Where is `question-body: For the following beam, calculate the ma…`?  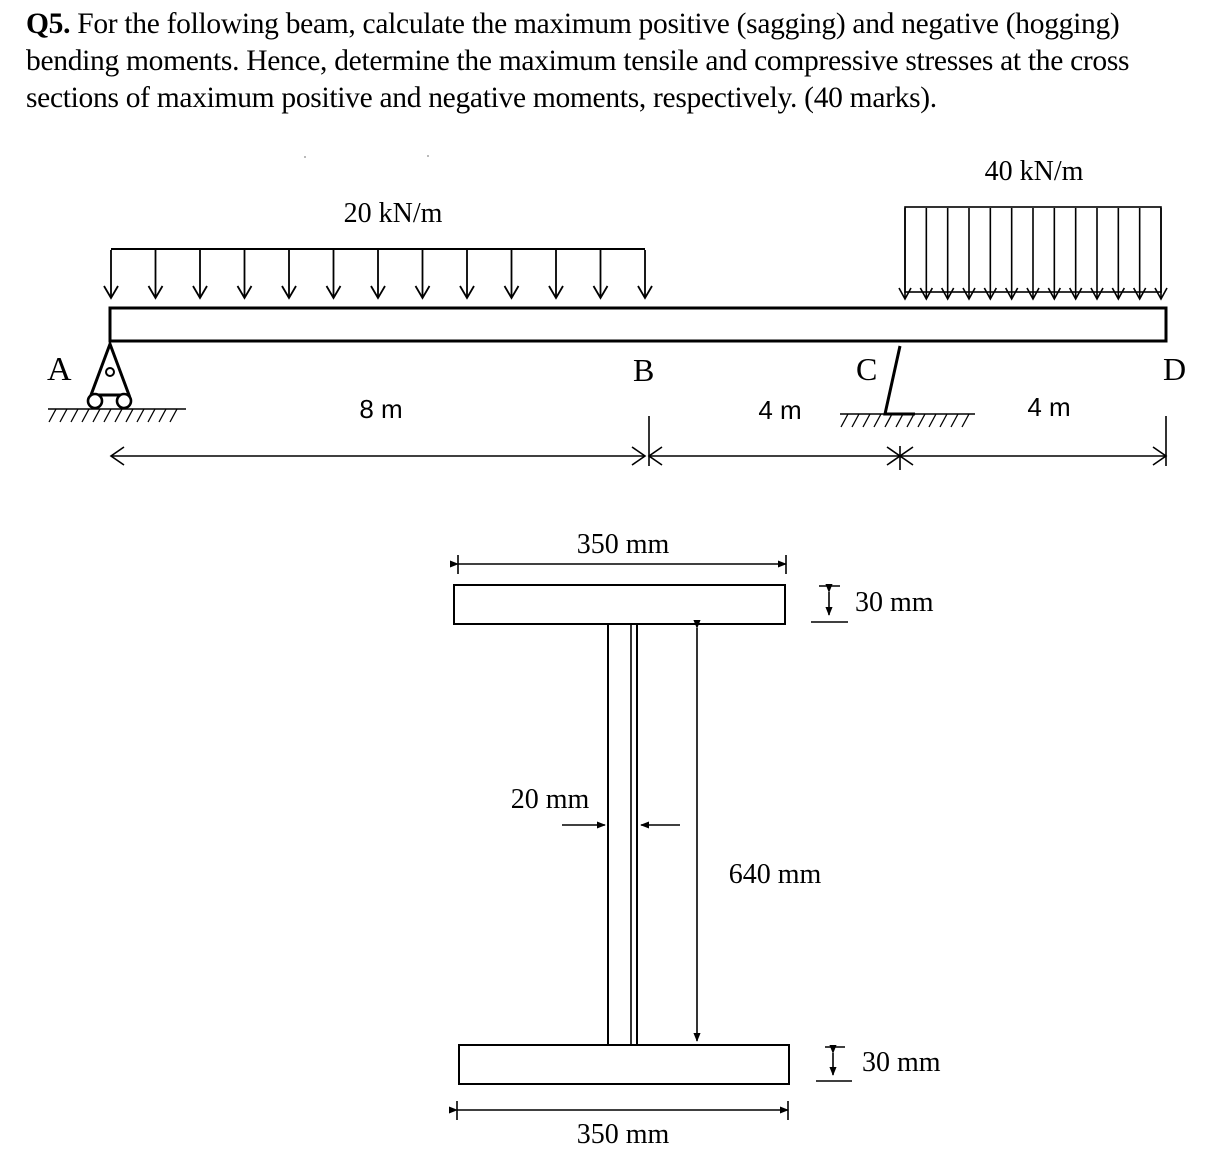 question-body: For the following beam, calculate the ma… is located at coordinates (578, 61).